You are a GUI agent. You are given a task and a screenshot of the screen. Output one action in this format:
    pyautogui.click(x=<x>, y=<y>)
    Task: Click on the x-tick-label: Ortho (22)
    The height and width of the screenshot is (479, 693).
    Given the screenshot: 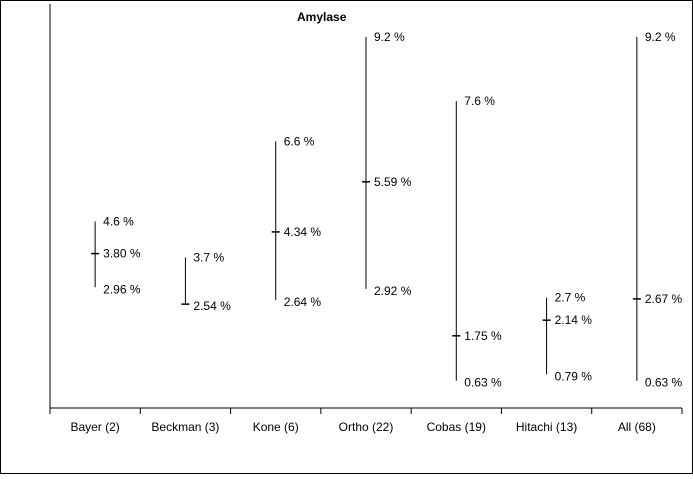 What is the action you would take?
    pyautogui.click(x=366, y=427)
    